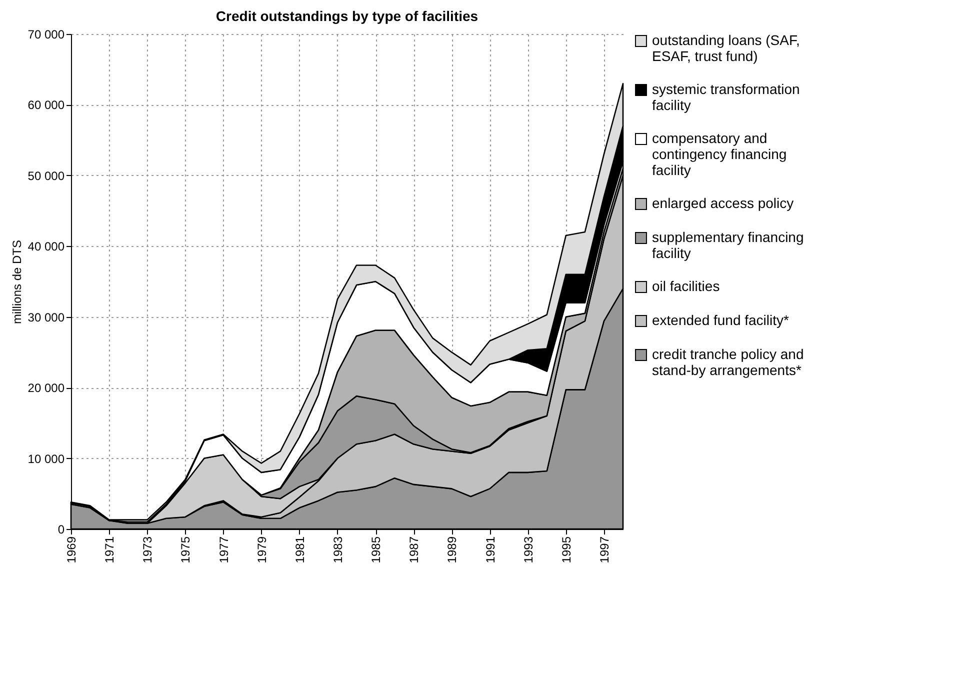  I want to click on x-tick-label: 1971, so click(109, 550).